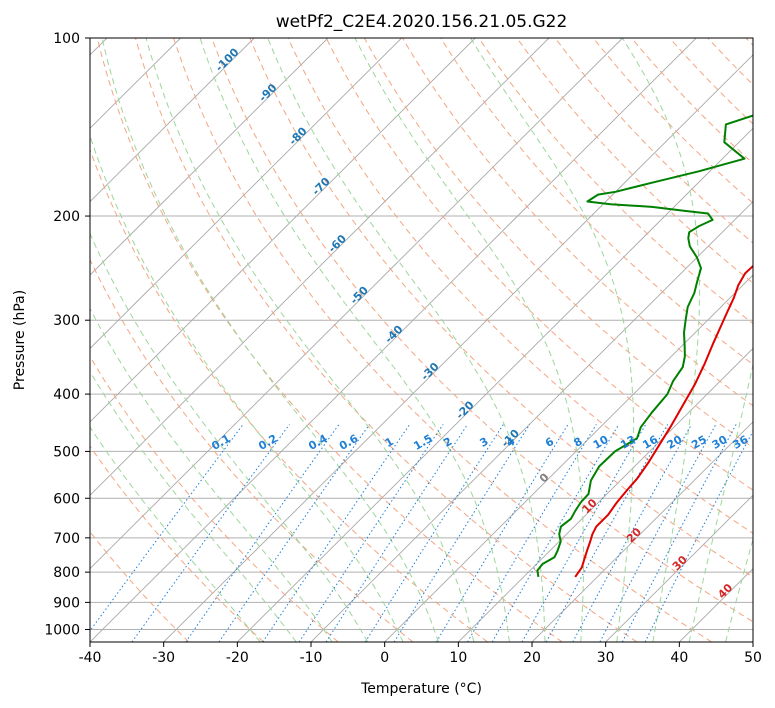  Describe the element at coordinates (66, 499) in the screenshot. I see `y-tick-label: 600` at that location.